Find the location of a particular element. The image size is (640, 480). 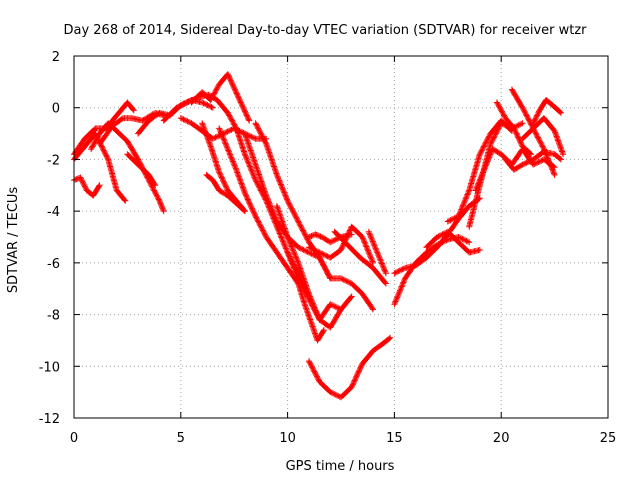

x-tick-label: 10 is located at coordinates (287, 438).